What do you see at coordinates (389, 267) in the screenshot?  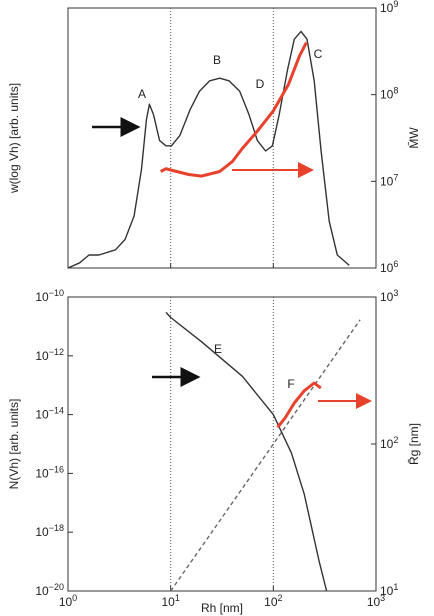 I see `y2-tick-label: 10⁶` at bounding box center [389, 267].